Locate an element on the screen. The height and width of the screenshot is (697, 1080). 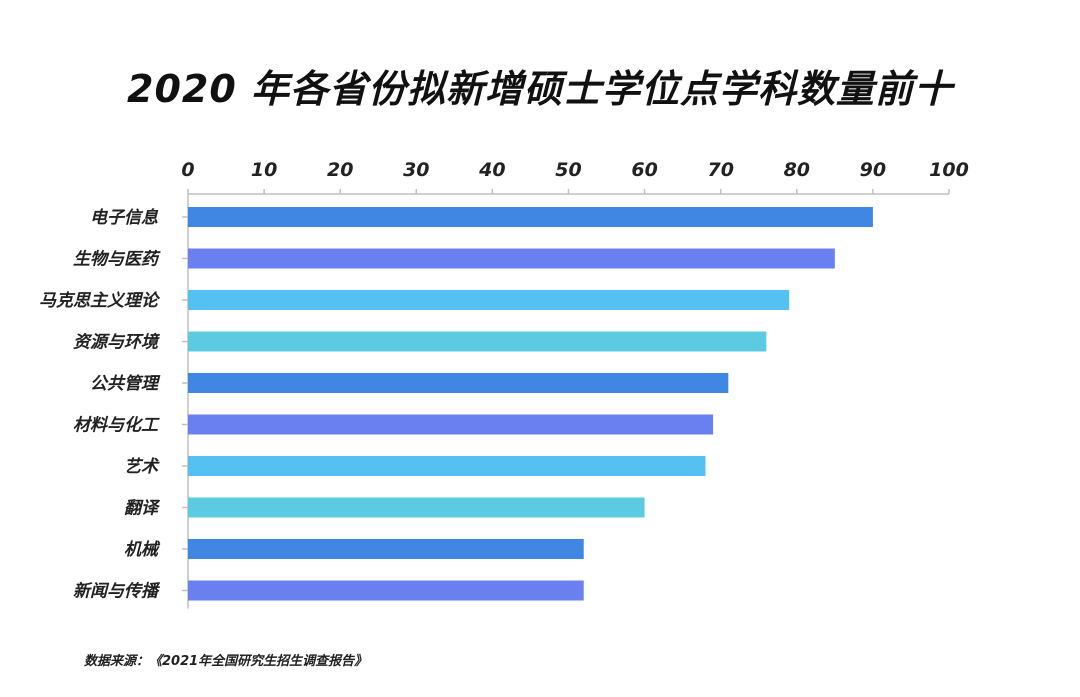
category-label: 材料与化工 is located at coordinates (116, 426).